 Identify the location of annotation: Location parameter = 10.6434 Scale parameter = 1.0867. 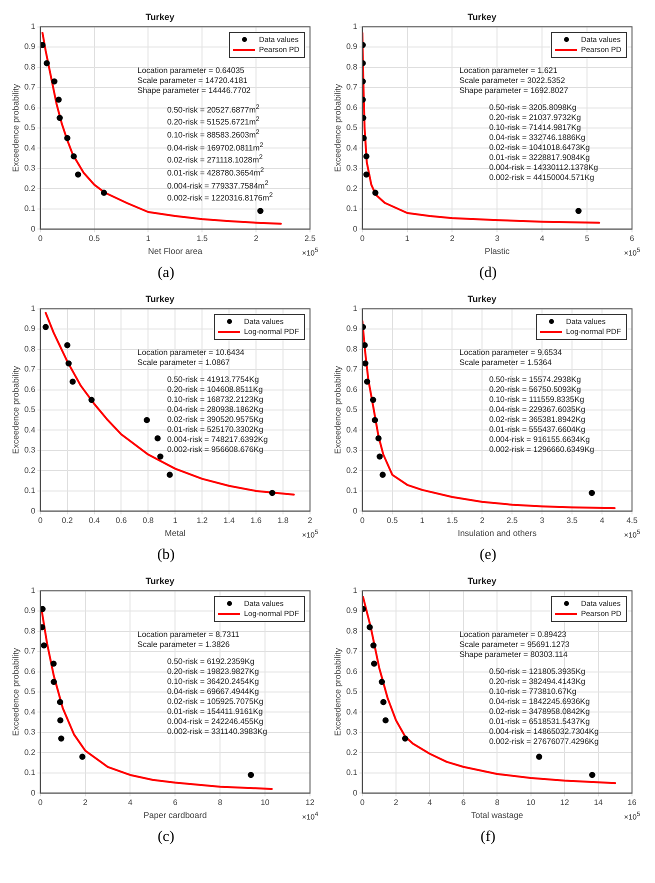
(190, 358).